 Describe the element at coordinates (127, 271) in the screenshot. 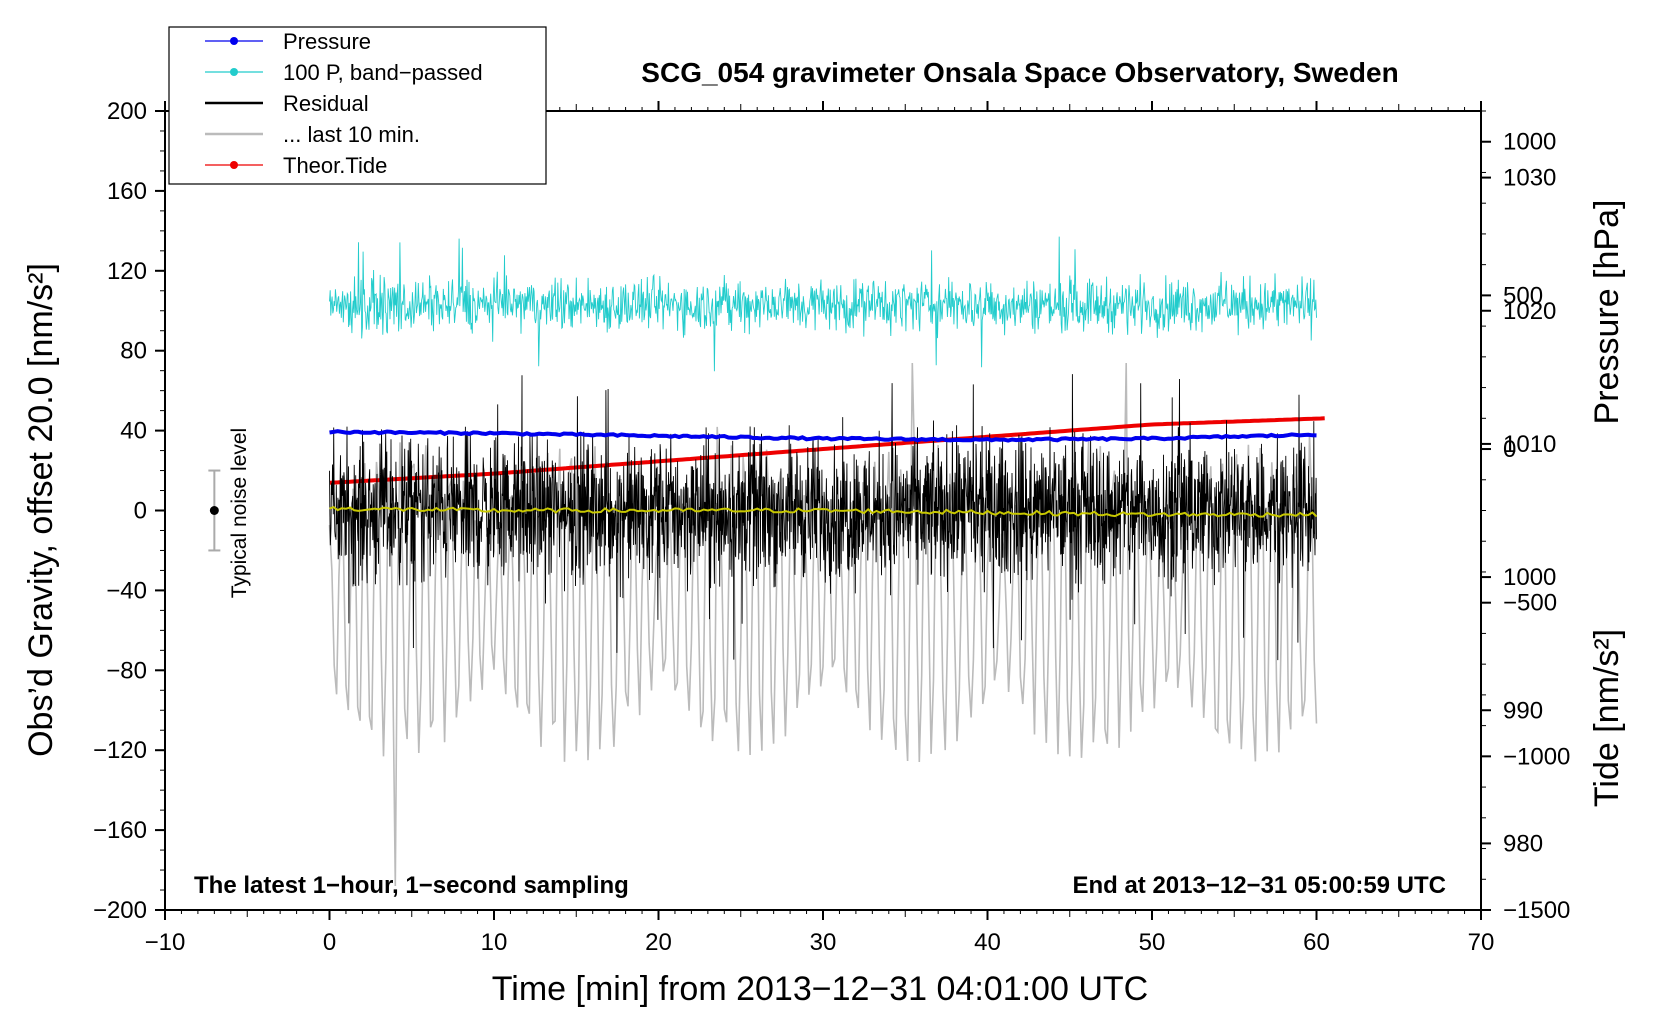

I see `y-tick-label-2: 120` at that location.